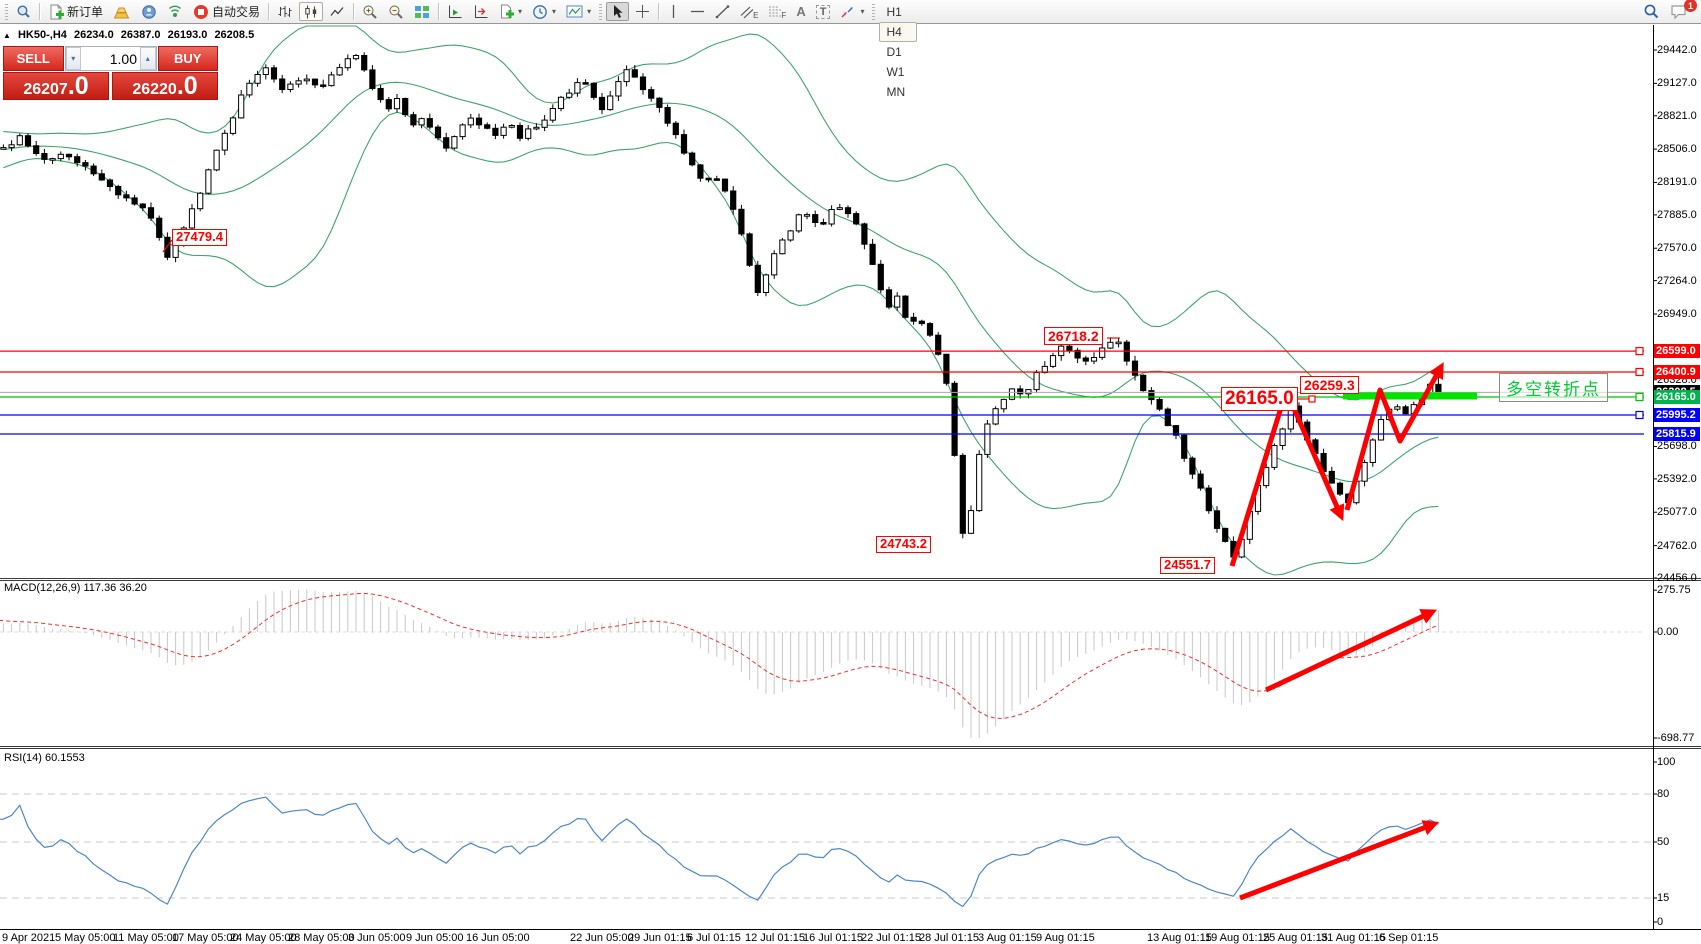 Image resolution: width=1701 pixels, height=944 pixels. Describe the element at coordinates (894, 51) in the screenshot. I see `timeframe-button-D1: D1` at that location.